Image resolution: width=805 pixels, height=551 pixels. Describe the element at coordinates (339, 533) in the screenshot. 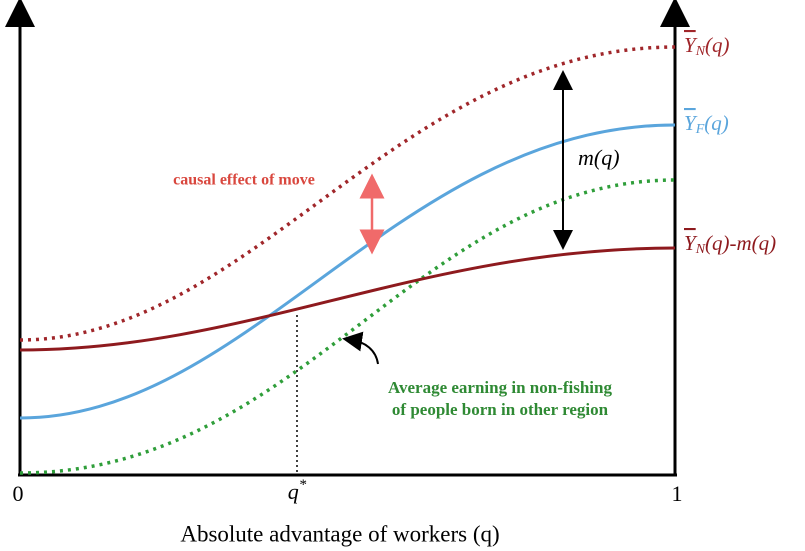

I see `x-label: Absolute advantage of workers (q)` at that location.